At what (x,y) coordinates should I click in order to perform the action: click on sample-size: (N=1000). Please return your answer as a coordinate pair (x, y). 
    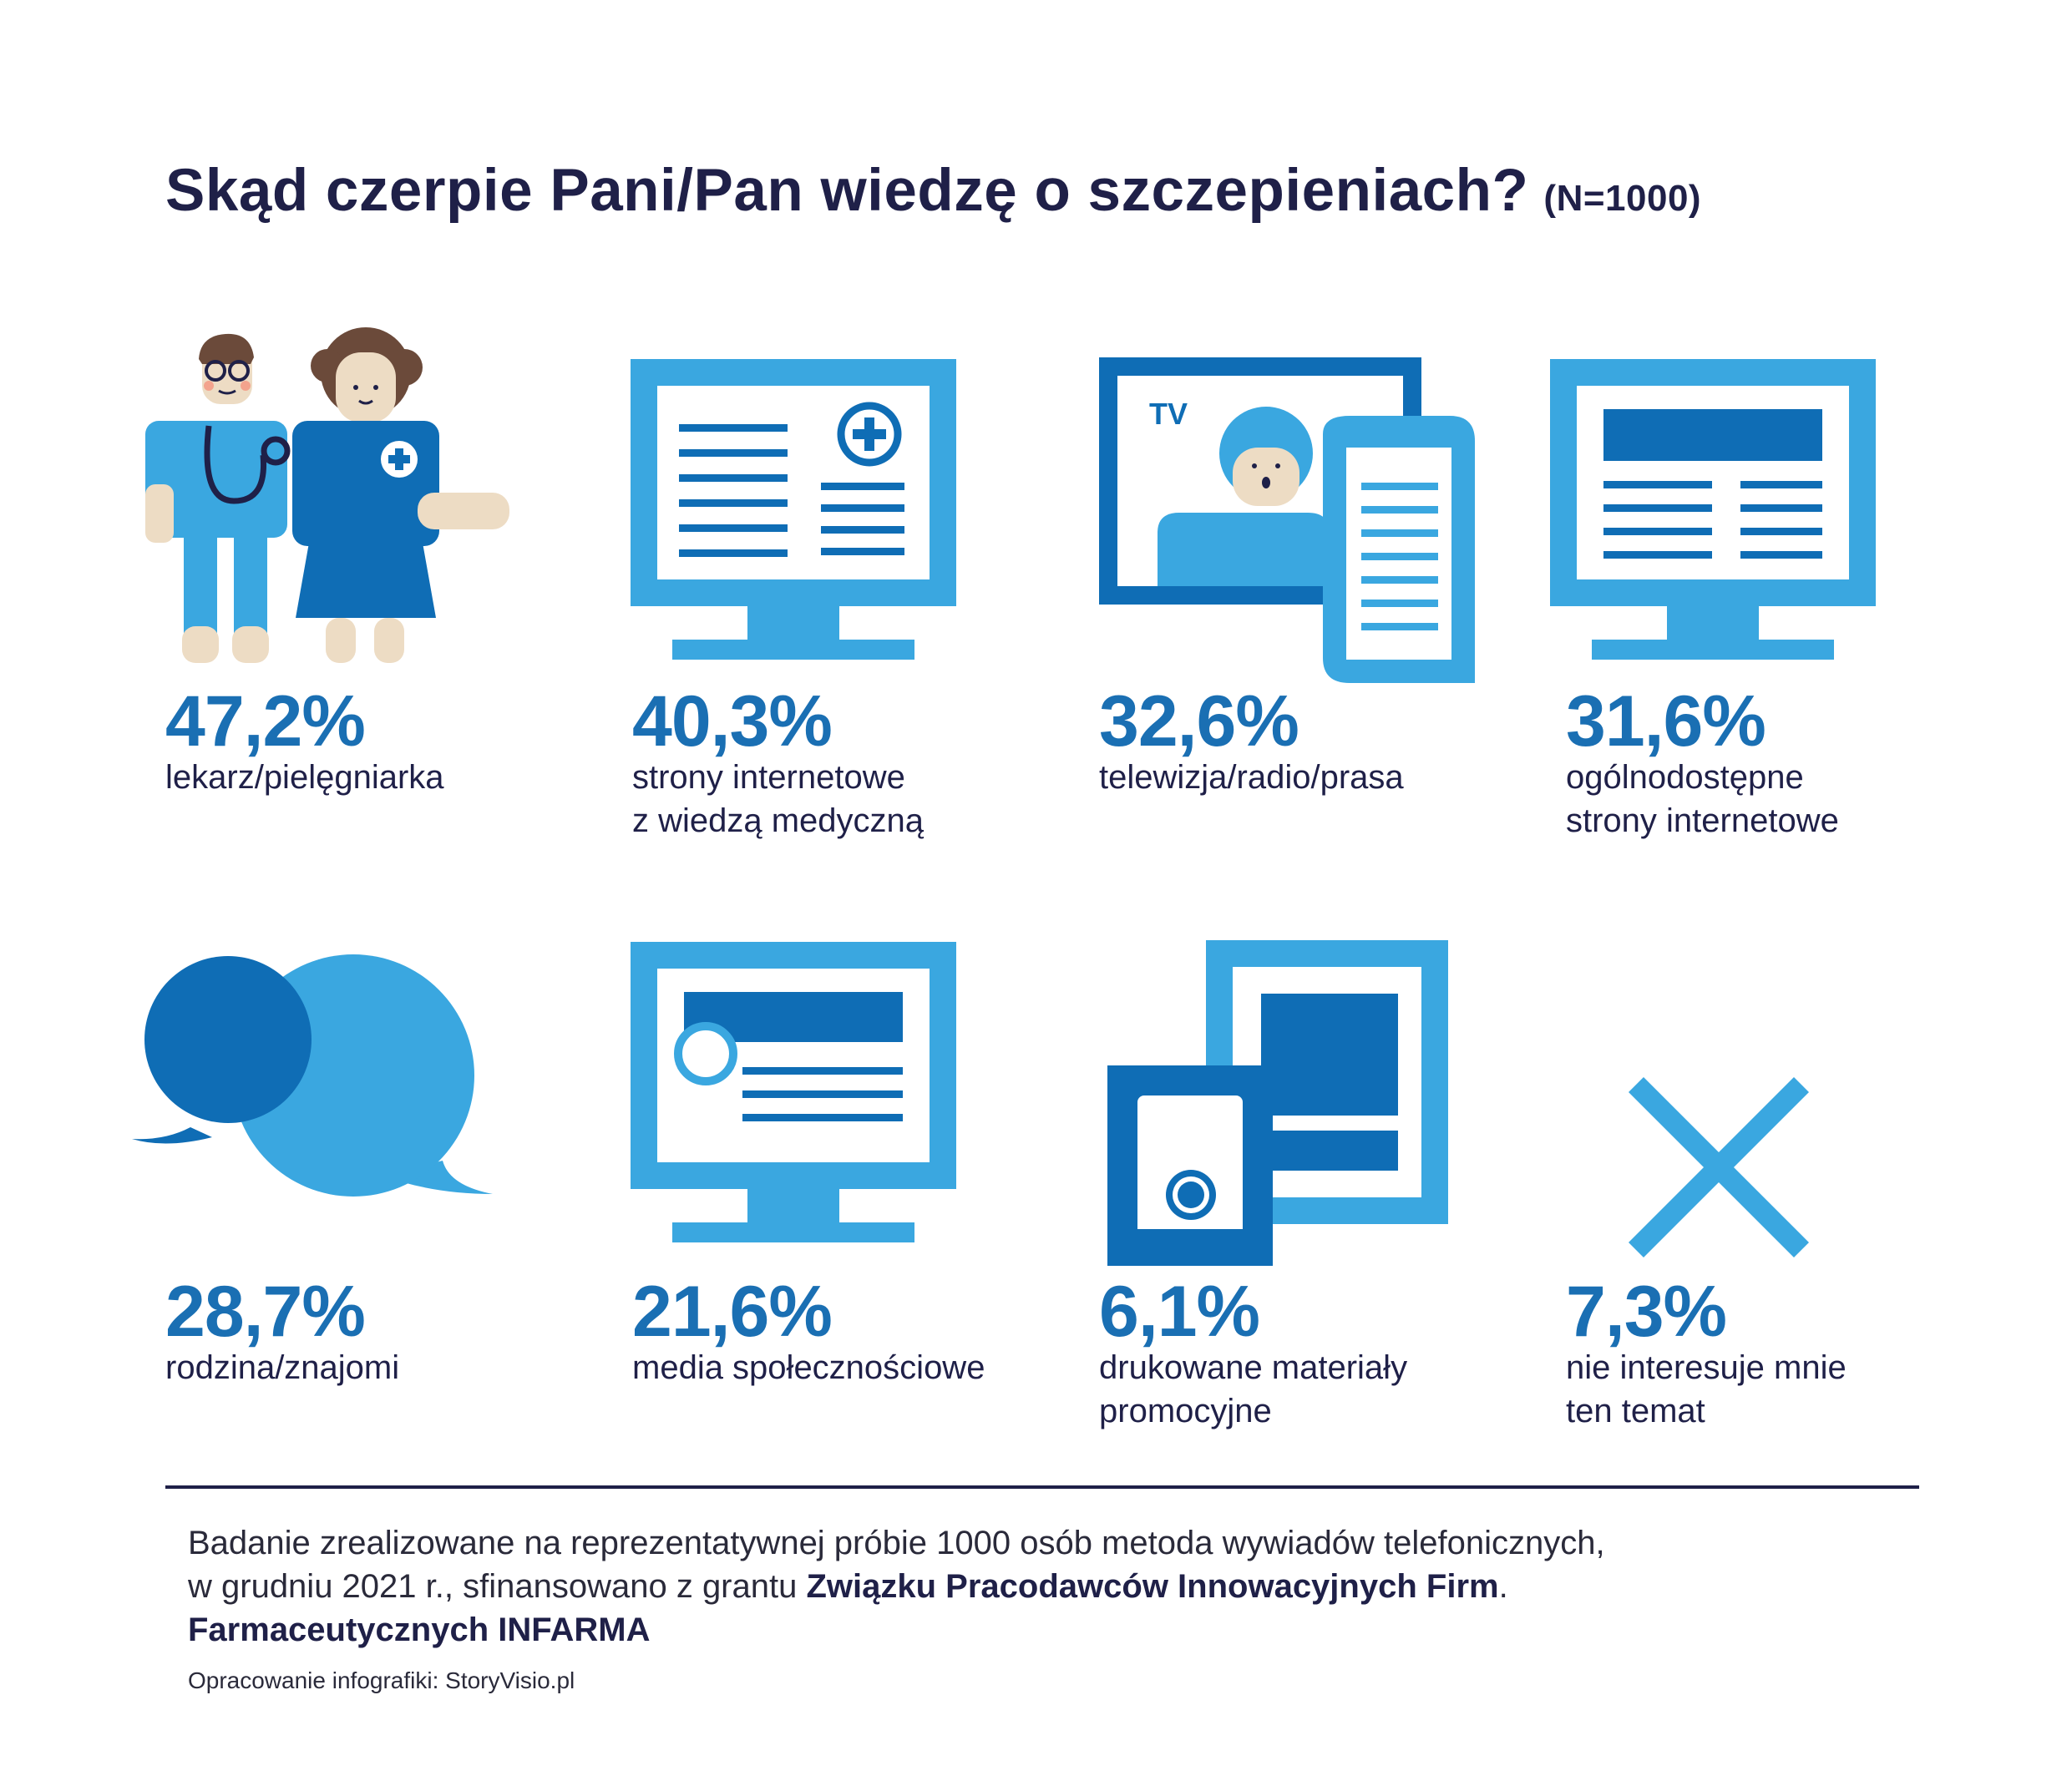
    Looking at the image, I should click on (1622, 198).